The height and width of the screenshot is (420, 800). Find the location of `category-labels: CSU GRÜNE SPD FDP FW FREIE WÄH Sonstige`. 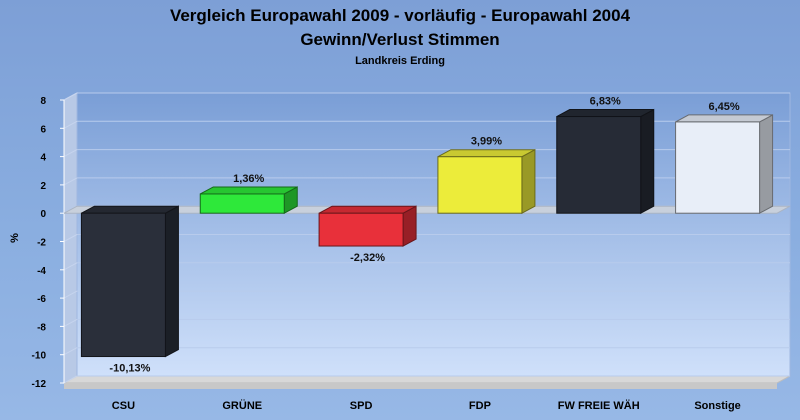

category-labels: CSU GRÜNE SPD FDP FW FREIE WÄH Sonstige is located at coordinates (426, 405).